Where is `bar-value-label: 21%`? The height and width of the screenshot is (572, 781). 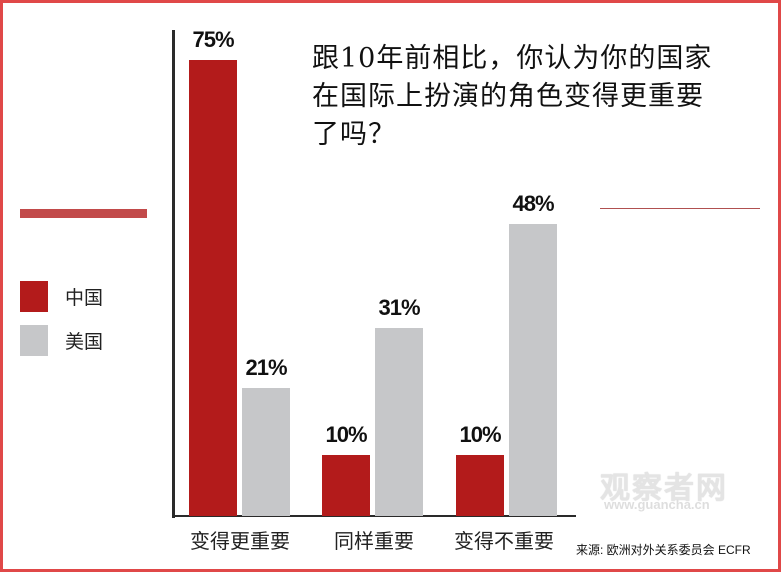 bar-value-label: 21% is located at coordinates (266, 367).